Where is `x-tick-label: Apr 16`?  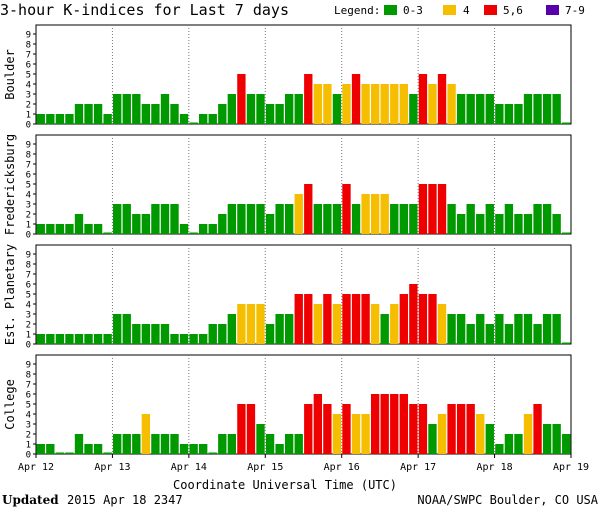
x-tick-label: Apr 16 is located at coordinates (342, 467).